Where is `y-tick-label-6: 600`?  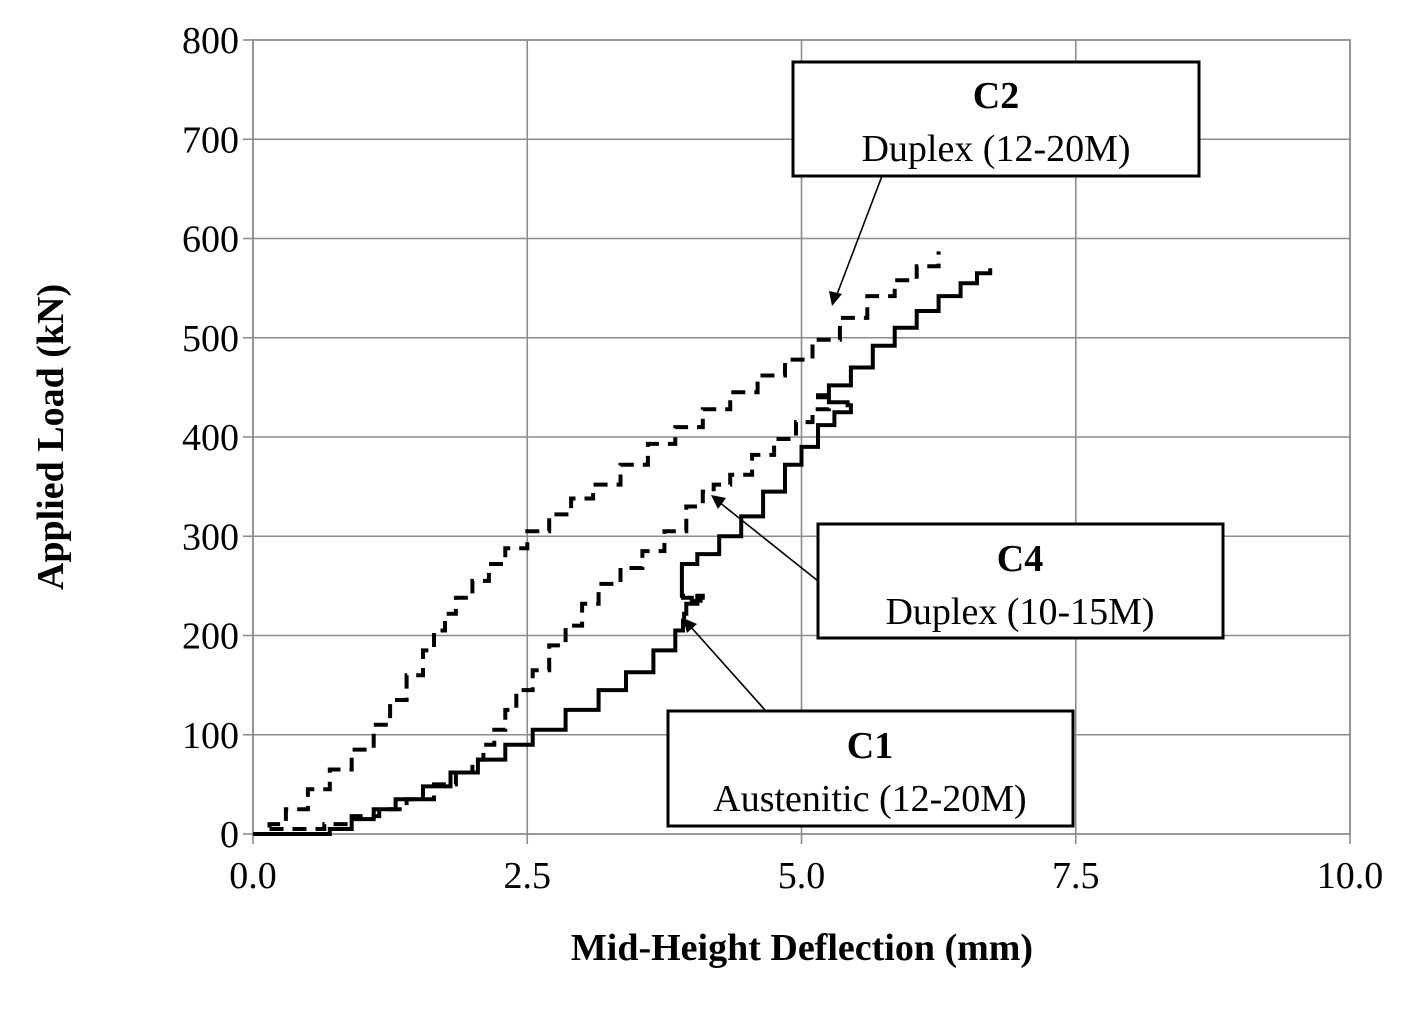
y-tick-label-6: 600 is located at coordinates (210, 240).